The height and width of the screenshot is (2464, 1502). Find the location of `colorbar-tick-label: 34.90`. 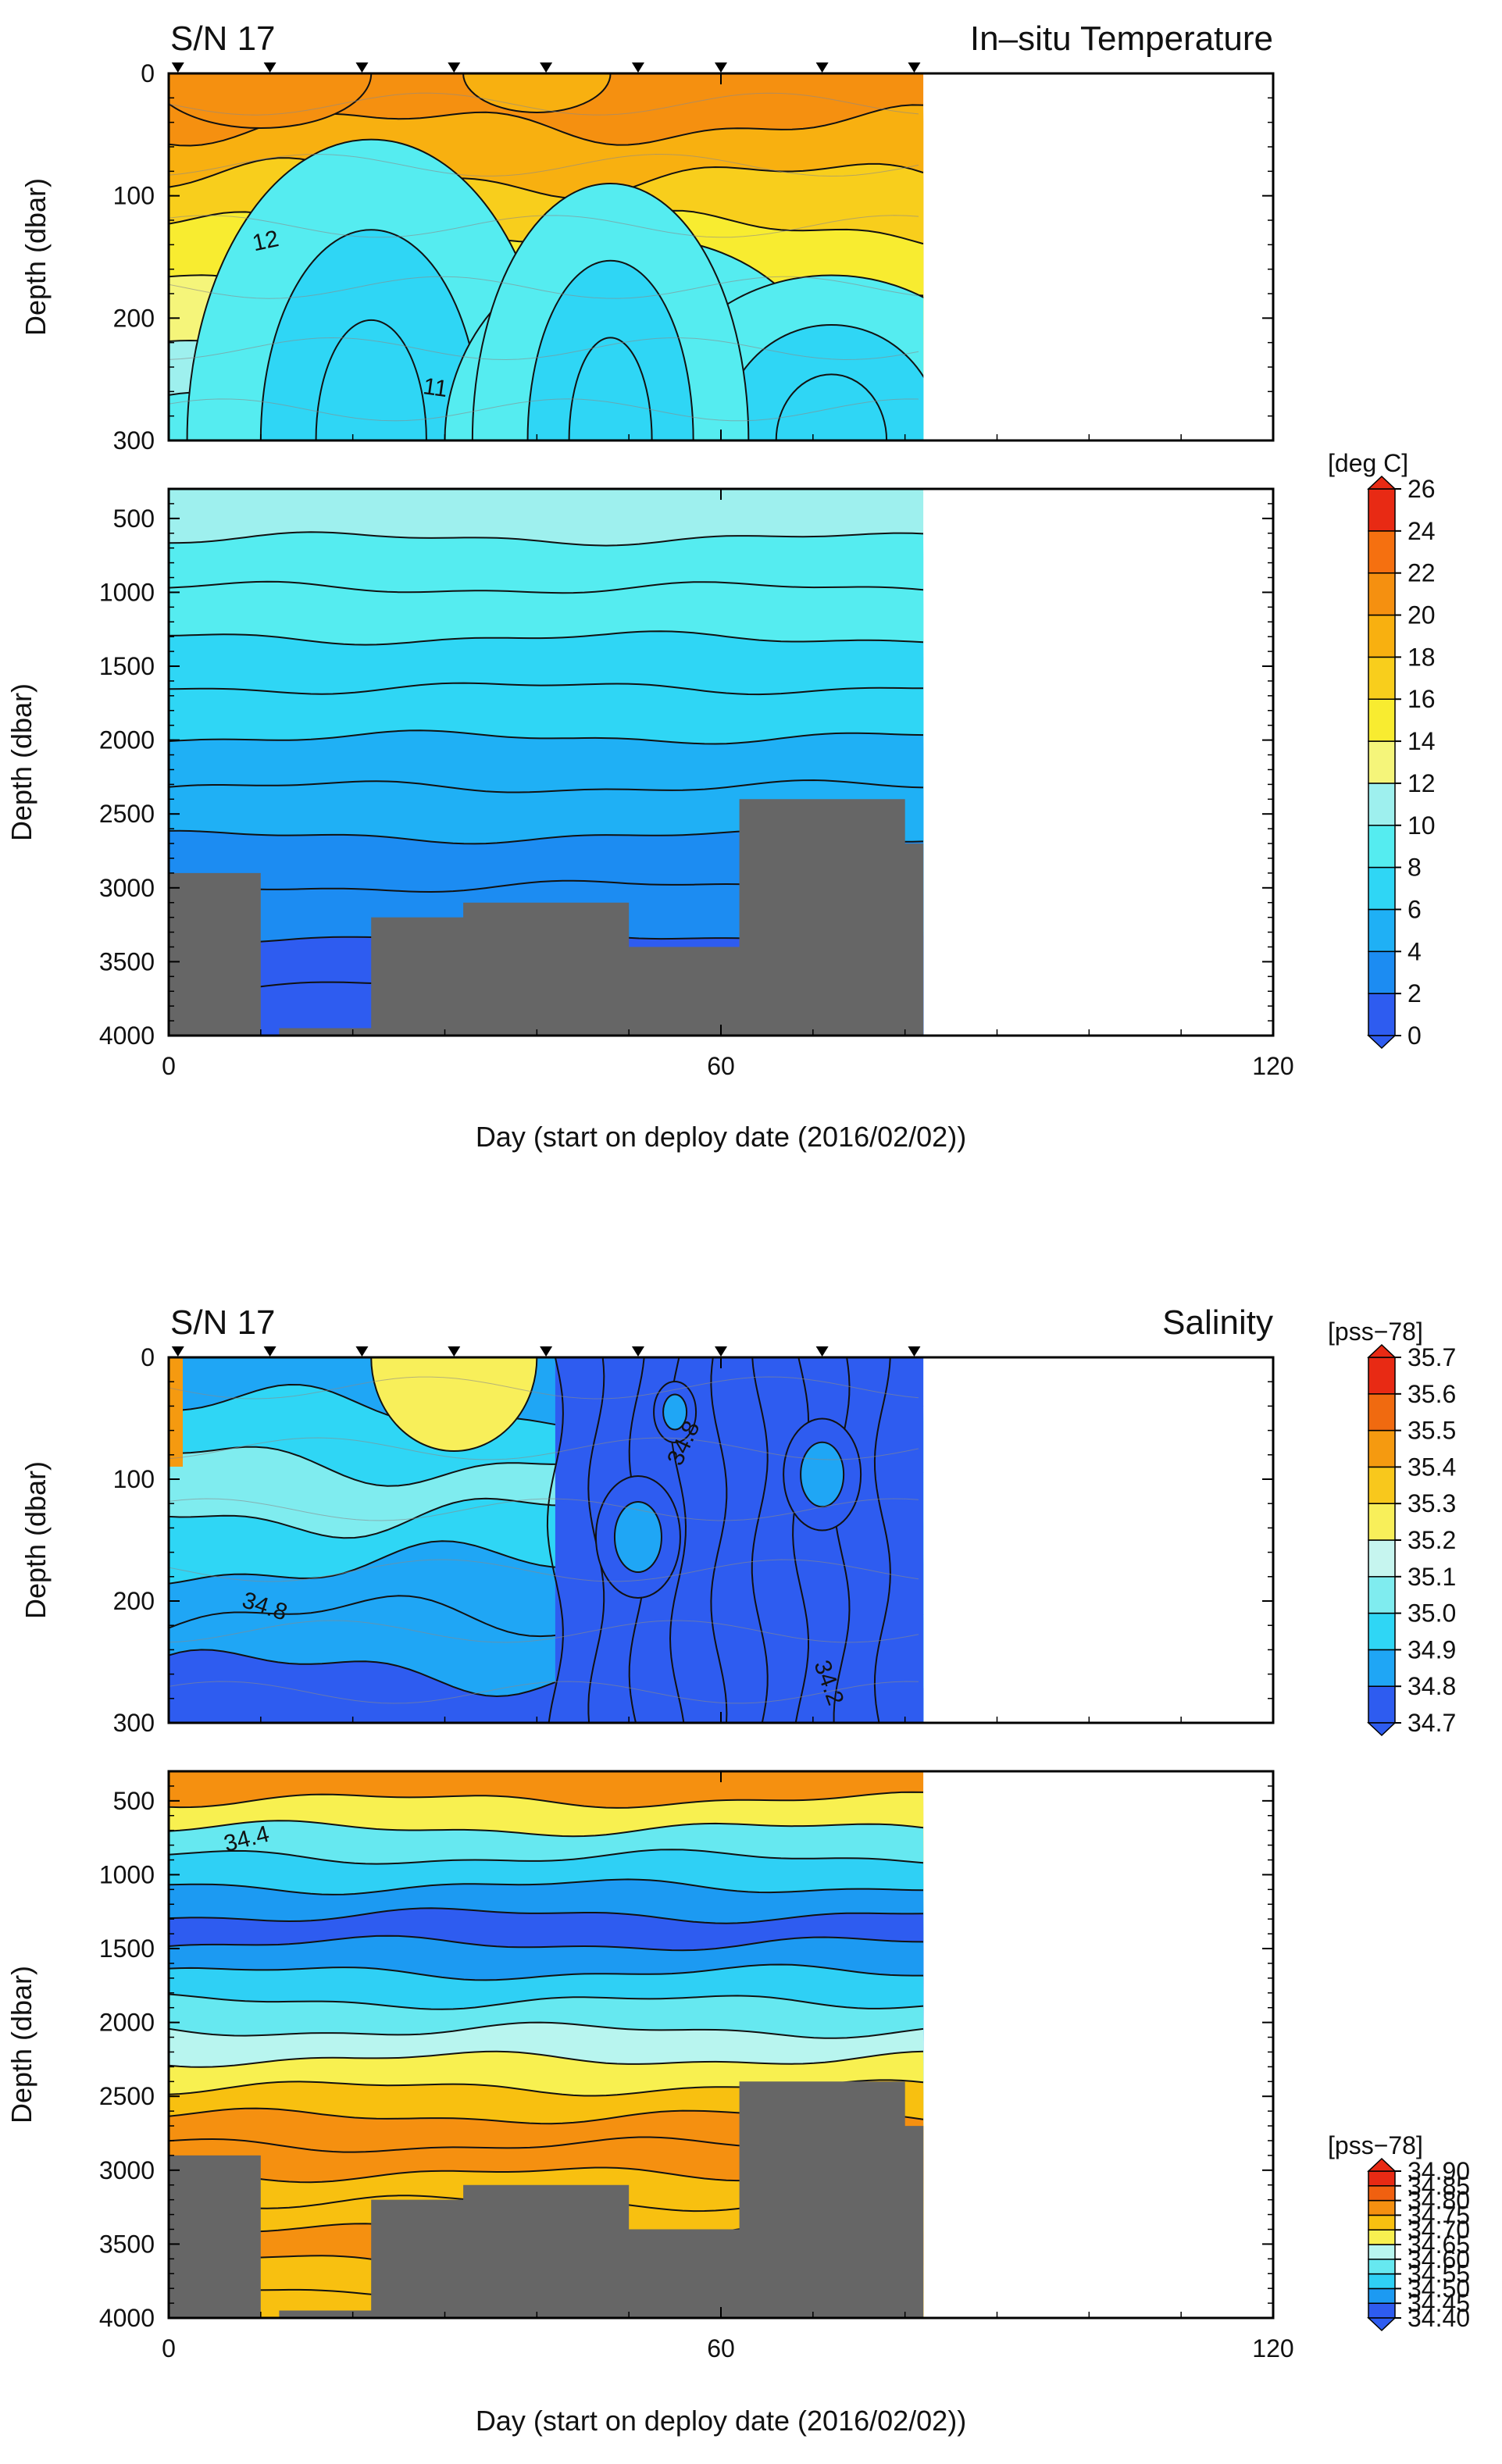

colorbar-tick-label: 34.90 is located at coordinates (1438, 2171).